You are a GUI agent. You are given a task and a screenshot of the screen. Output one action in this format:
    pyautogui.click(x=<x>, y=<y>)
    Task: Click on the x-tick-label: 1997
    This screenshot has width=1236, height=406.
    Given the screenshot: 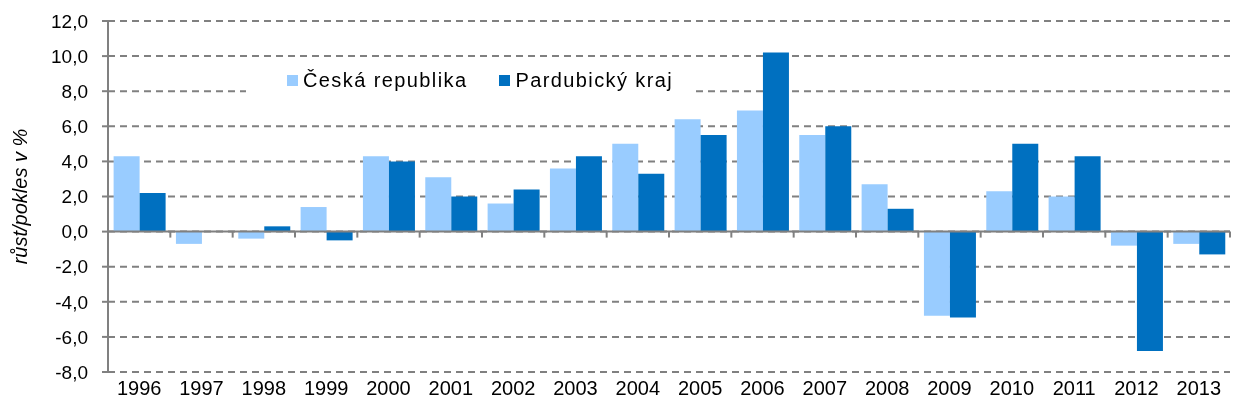 What is the action you would take?
    pyautogui.click(x=201, y=388)
    